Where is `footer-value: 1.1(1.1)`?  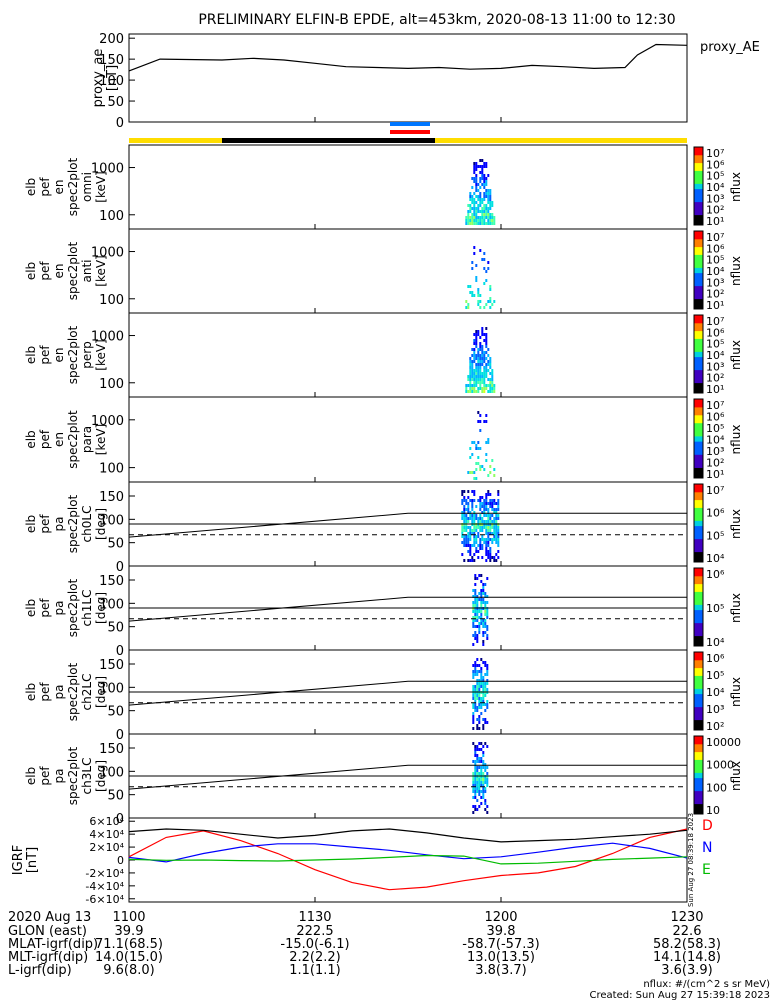 footer-value: 1.1(1.1) is located at coordinates (315, 970).